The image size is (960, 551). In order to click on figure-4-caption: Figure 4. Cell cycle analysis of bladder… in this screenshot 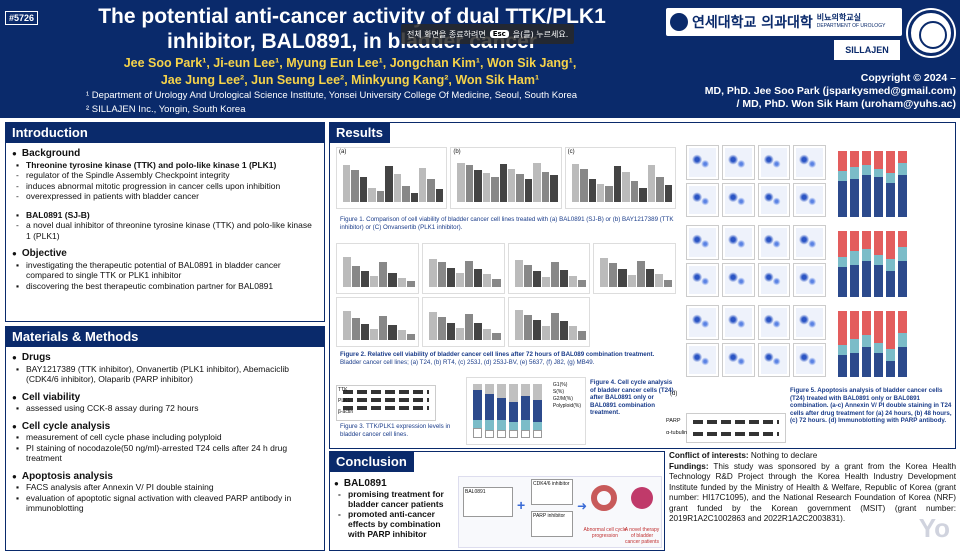, I will do `click(632, 397)`.